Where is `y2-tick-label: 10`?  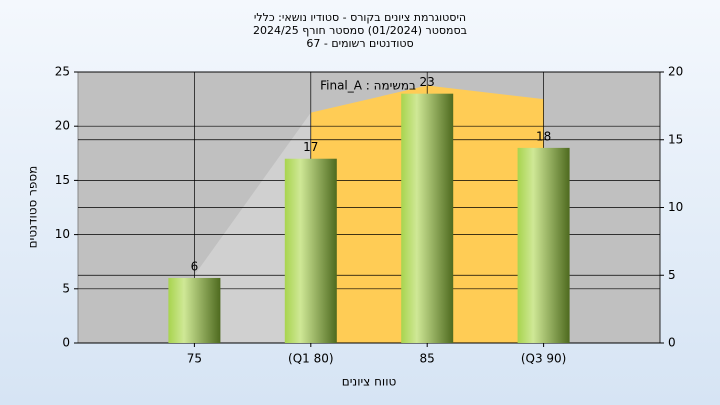 y2-tick-label: 10 is located at coordinates (675, 207).